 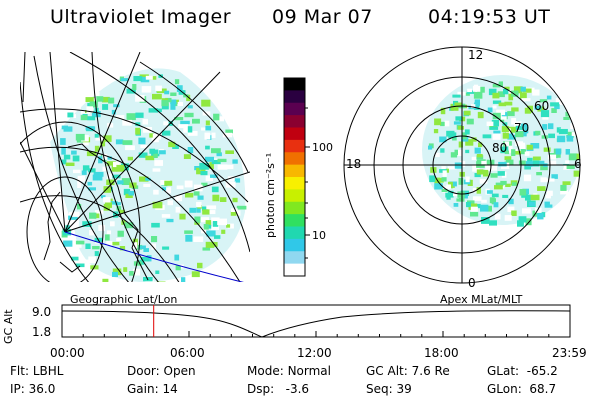 I want to click on date-label: 09 Mar 07, so click(x=322, y=17).